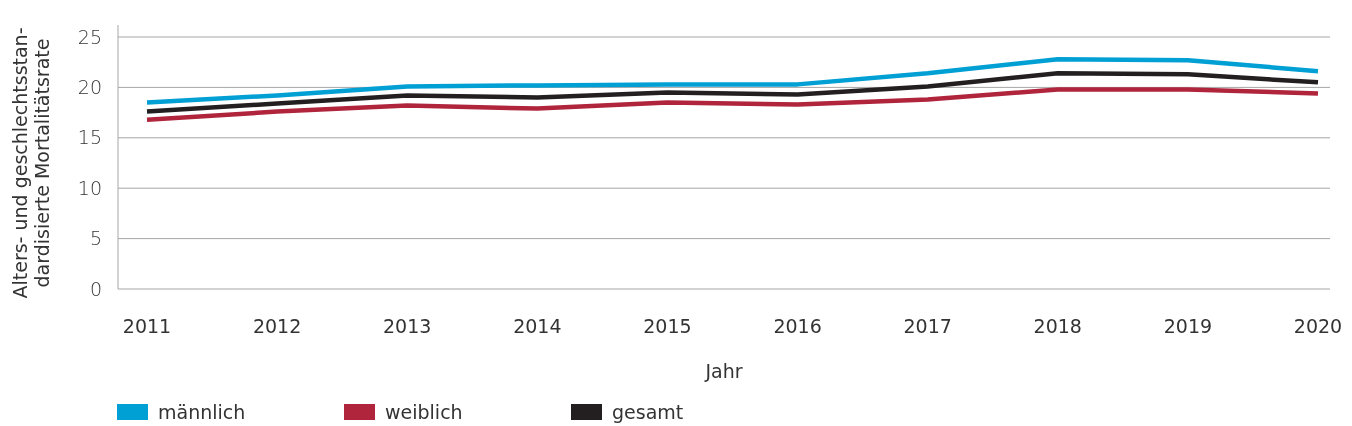  Describe the element at coordinates (95, 288) in the screenshot. I see `y-tick-label: 0` at that location.